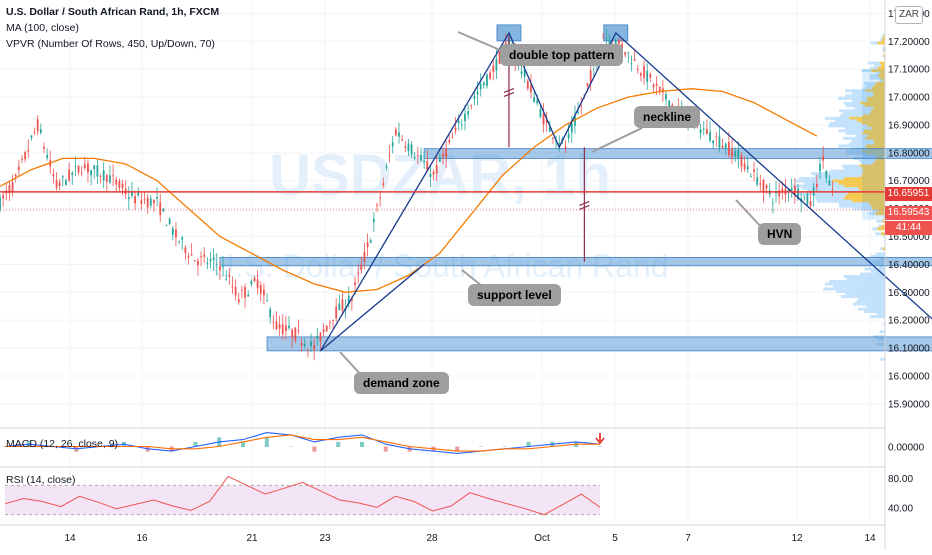  What do you see at coordinates (542, 538) in the screenshot?
I see `x-tick-label: Oct` at bounding box center [542, 538].